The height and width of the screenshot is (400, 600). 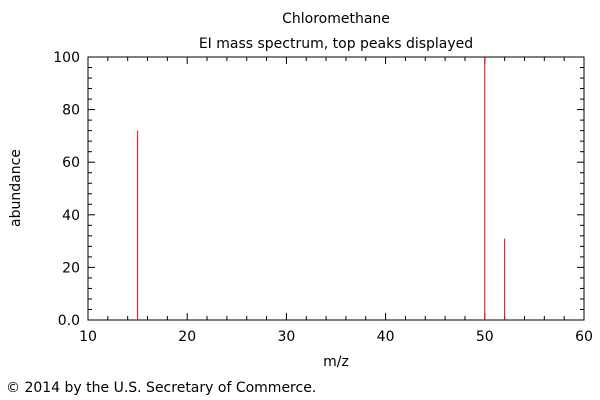 What do you see at coordinates (71, 216) in the screenshot?
I see `y-tick-label: 40` at bounding box center [71, 216].